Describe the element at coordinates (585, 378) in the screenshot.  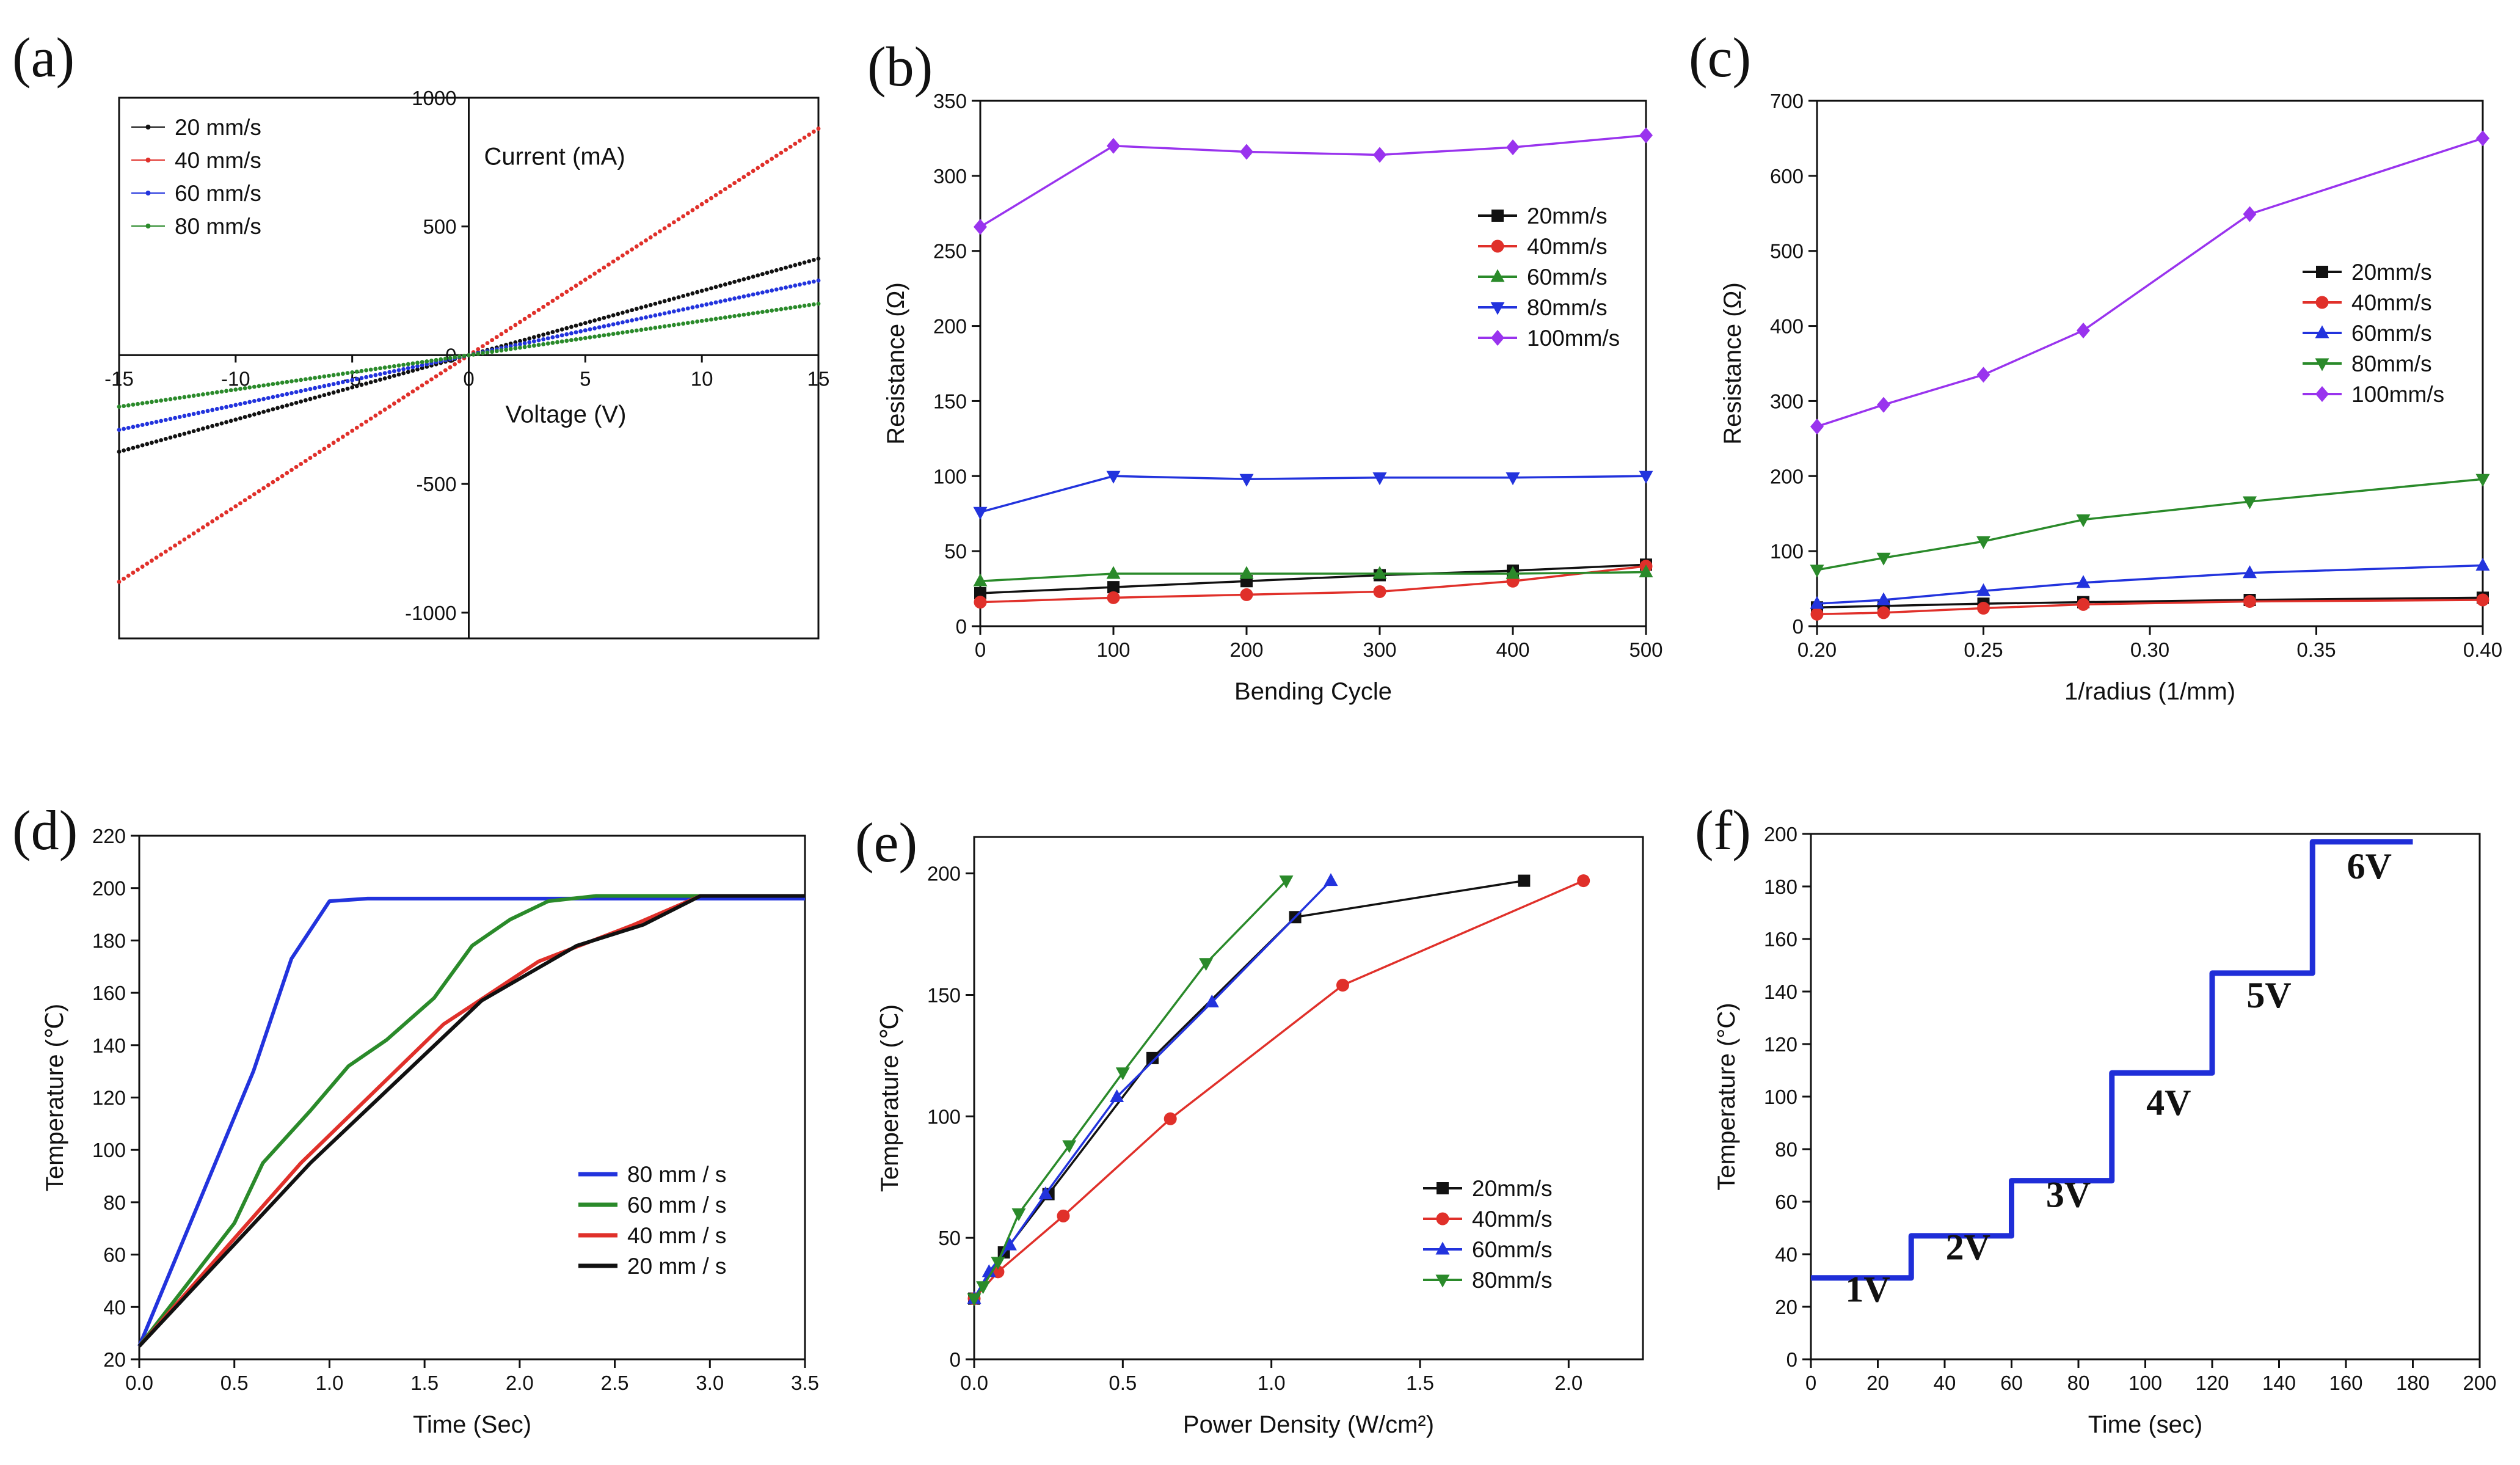
I see `x-tick-label: 5` at that location.